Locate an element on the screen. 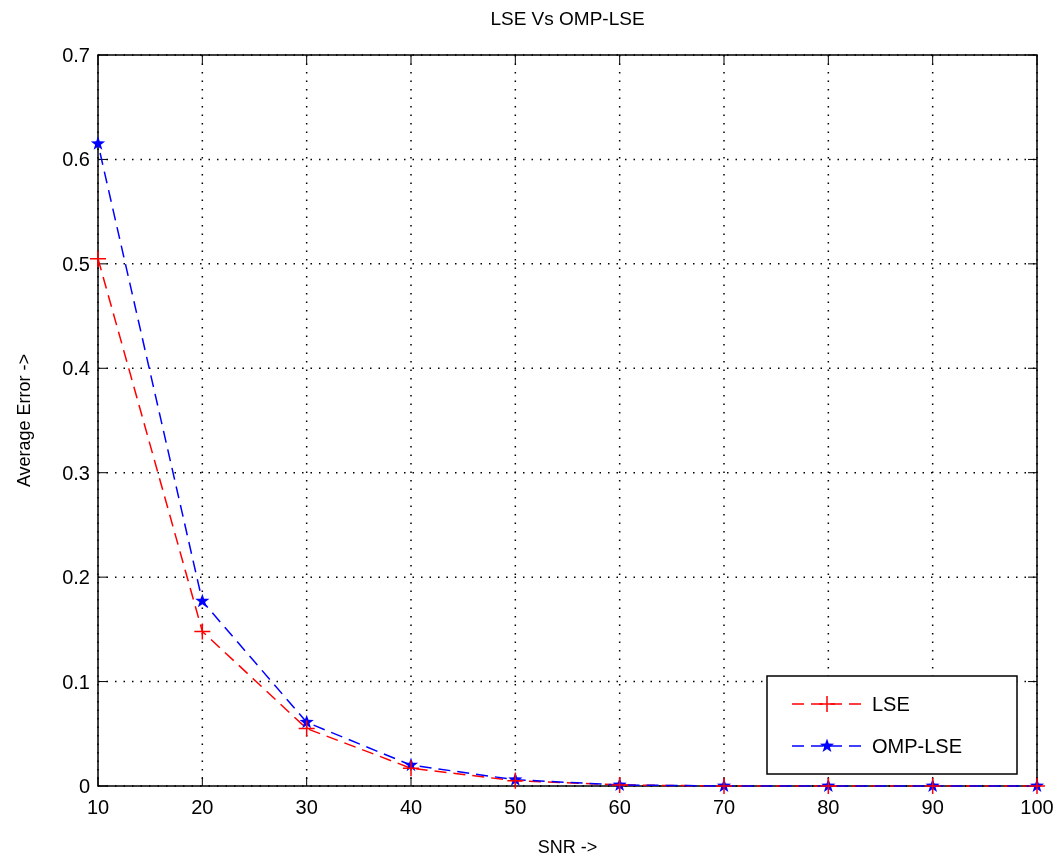  x-tick-label: 30 is located at coordinates (306, 807).